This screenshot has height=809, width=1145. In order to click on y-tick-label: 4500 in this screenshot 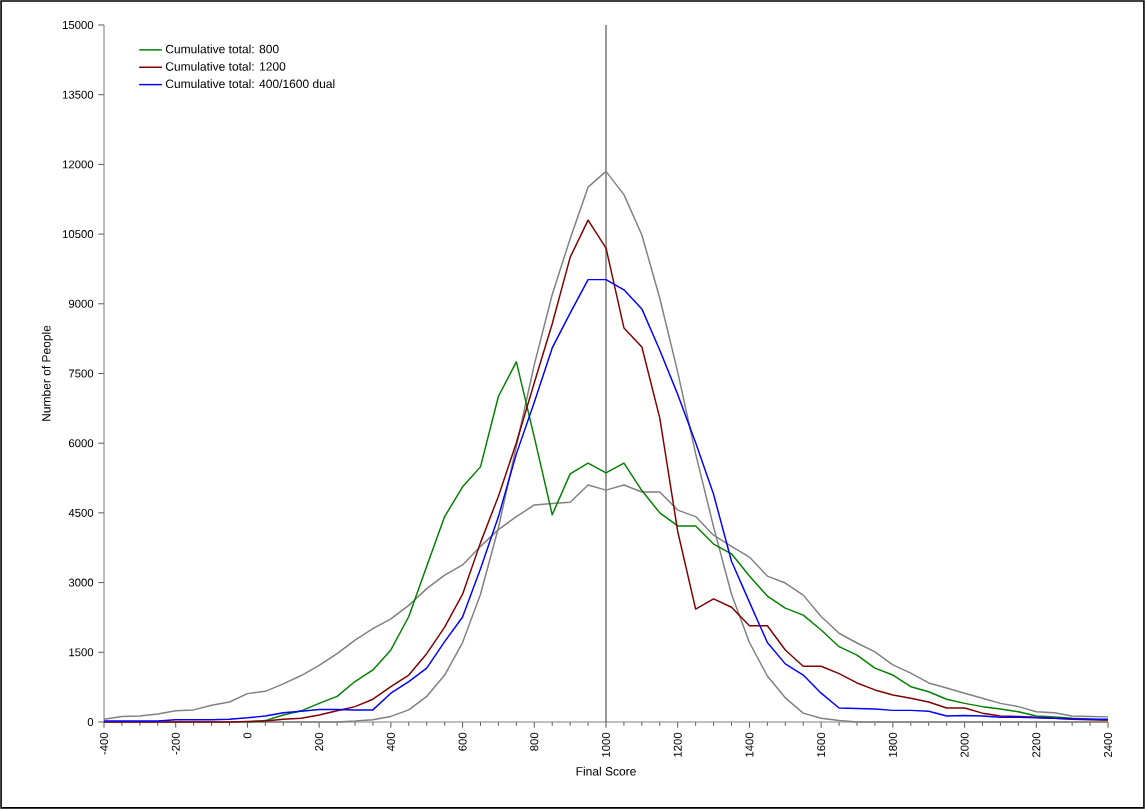, I will do `click(81, 512)`.